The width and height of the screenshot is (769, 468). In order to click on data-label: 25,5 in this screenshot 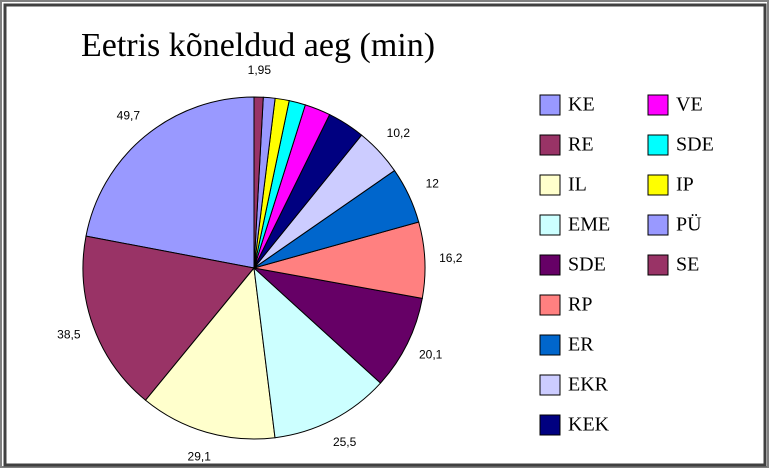, I will do `click(345, 442)`.